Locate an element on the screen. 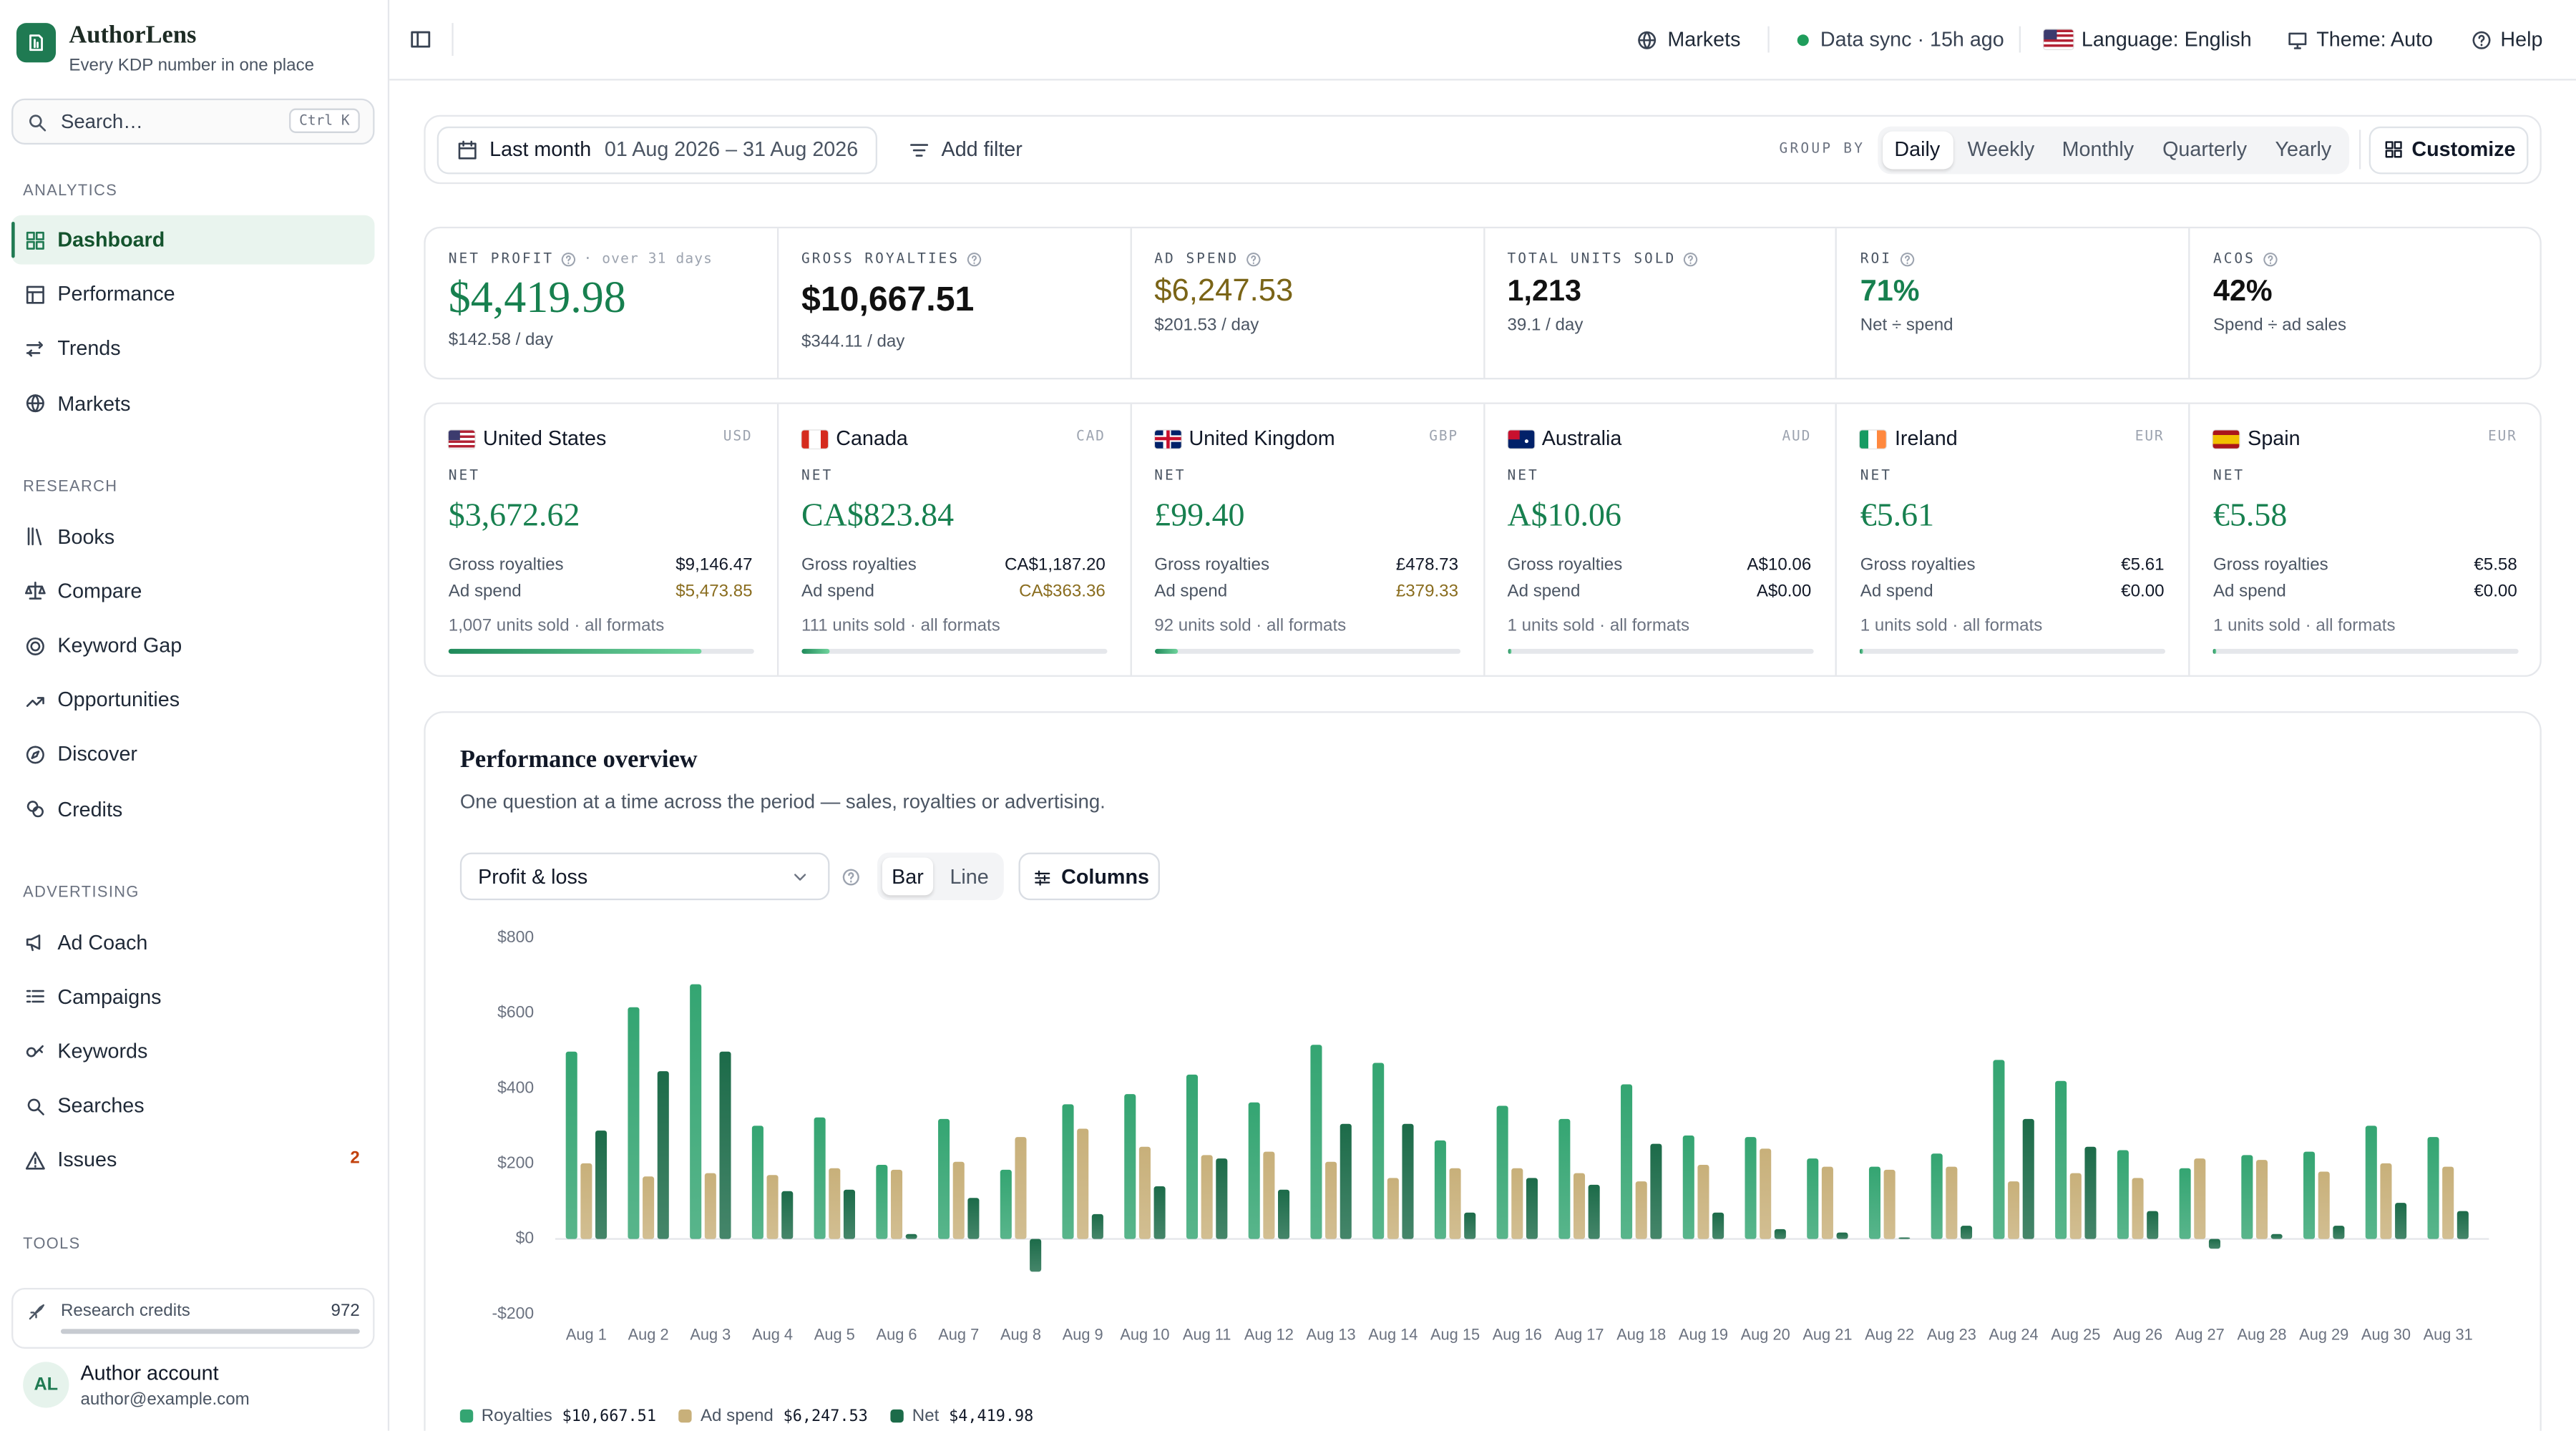 The height and width of the screenshot is (1431, 2576). nav-item: Issues is located at coordinates (87, 1160).